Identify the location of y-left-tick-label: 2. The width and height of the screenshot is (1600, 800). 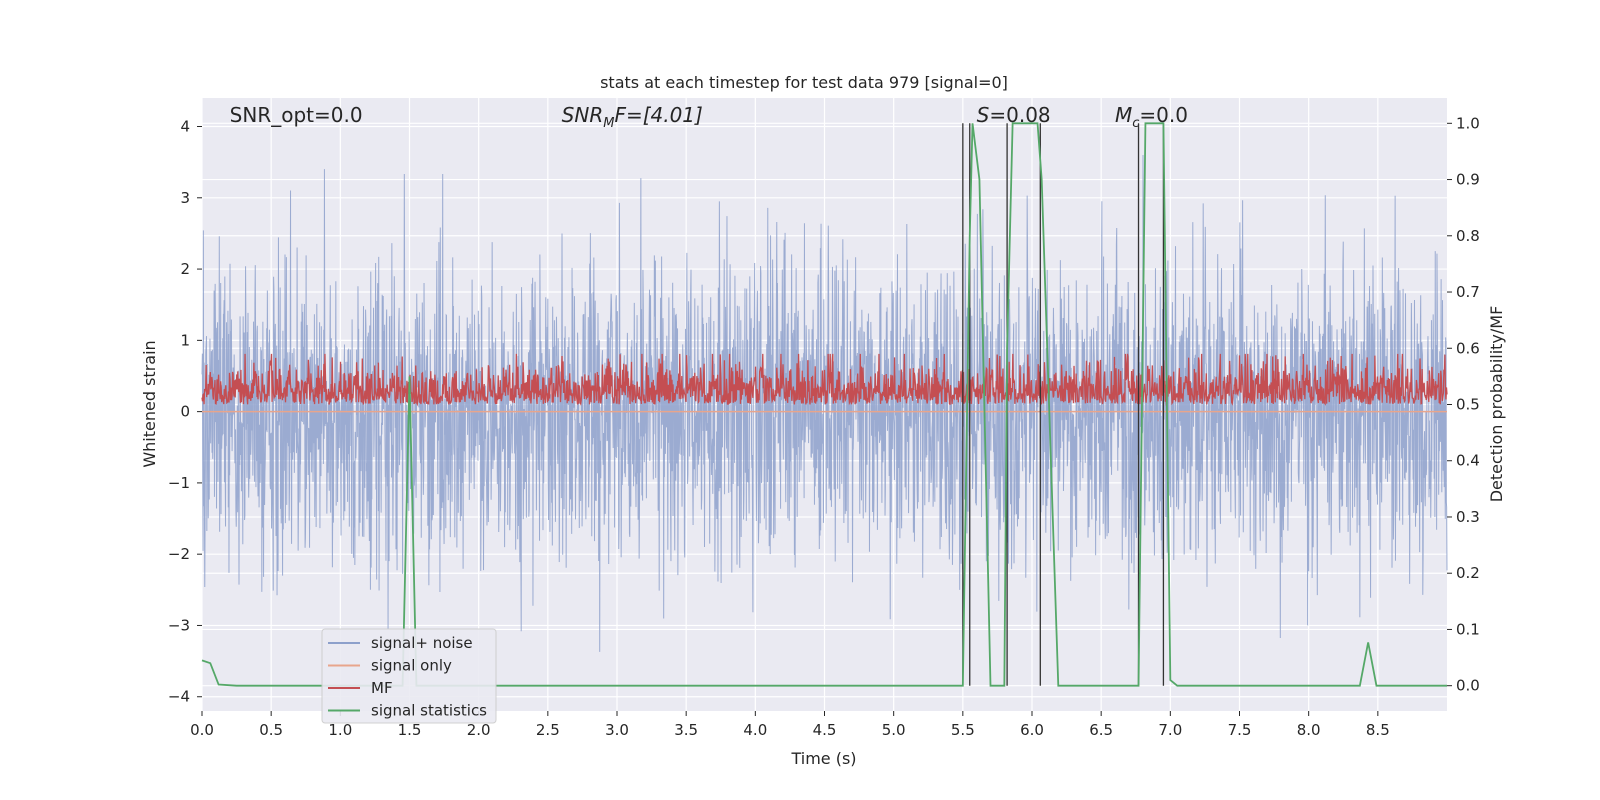
(185, 269).